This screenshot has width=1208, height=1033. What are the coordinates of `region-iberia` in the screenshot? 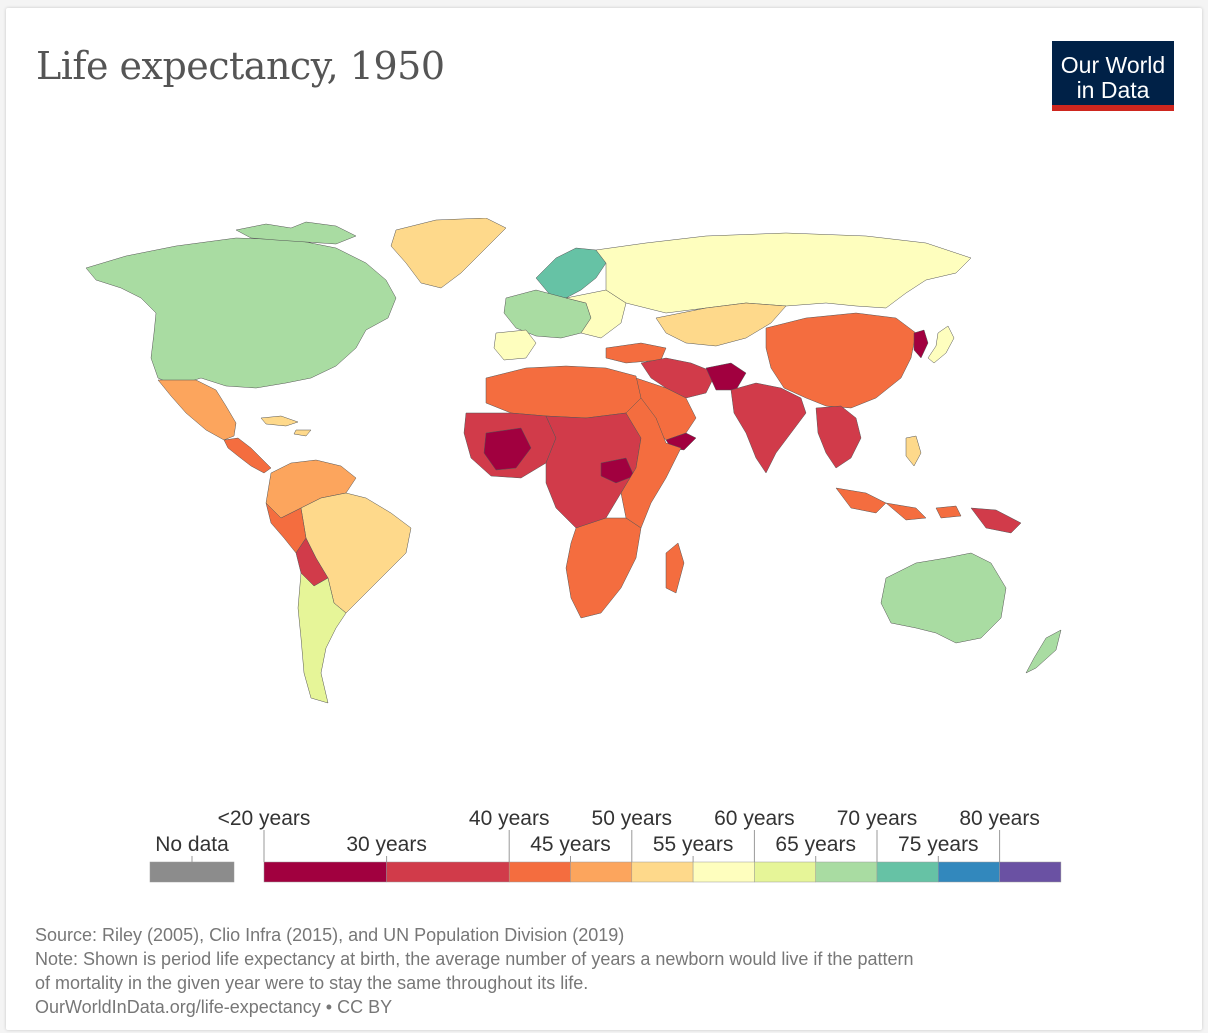 It's located at (515, 345).